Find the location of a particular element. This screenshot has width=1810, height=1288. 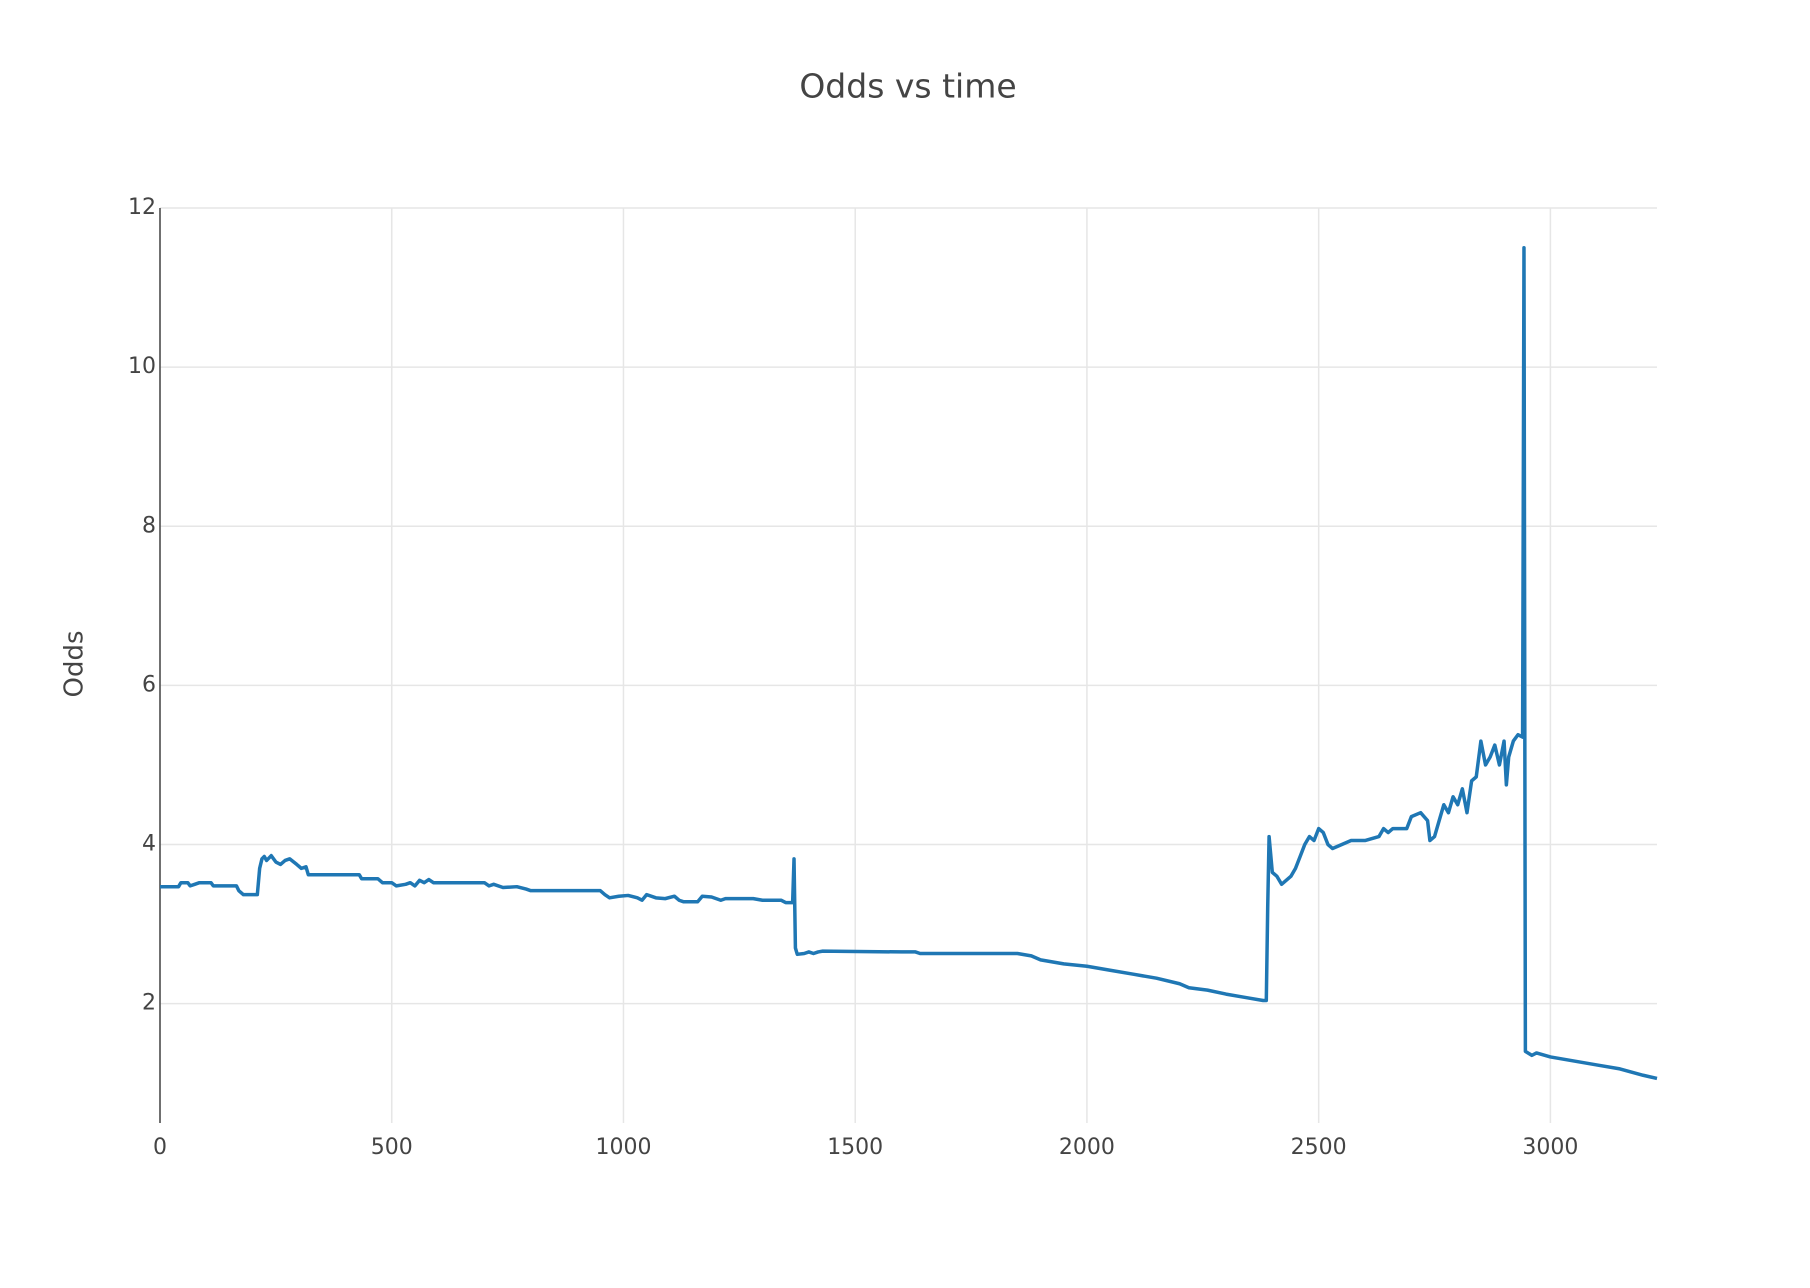

x-tick-label: 3000 is located at coordinates (1550, 1147).